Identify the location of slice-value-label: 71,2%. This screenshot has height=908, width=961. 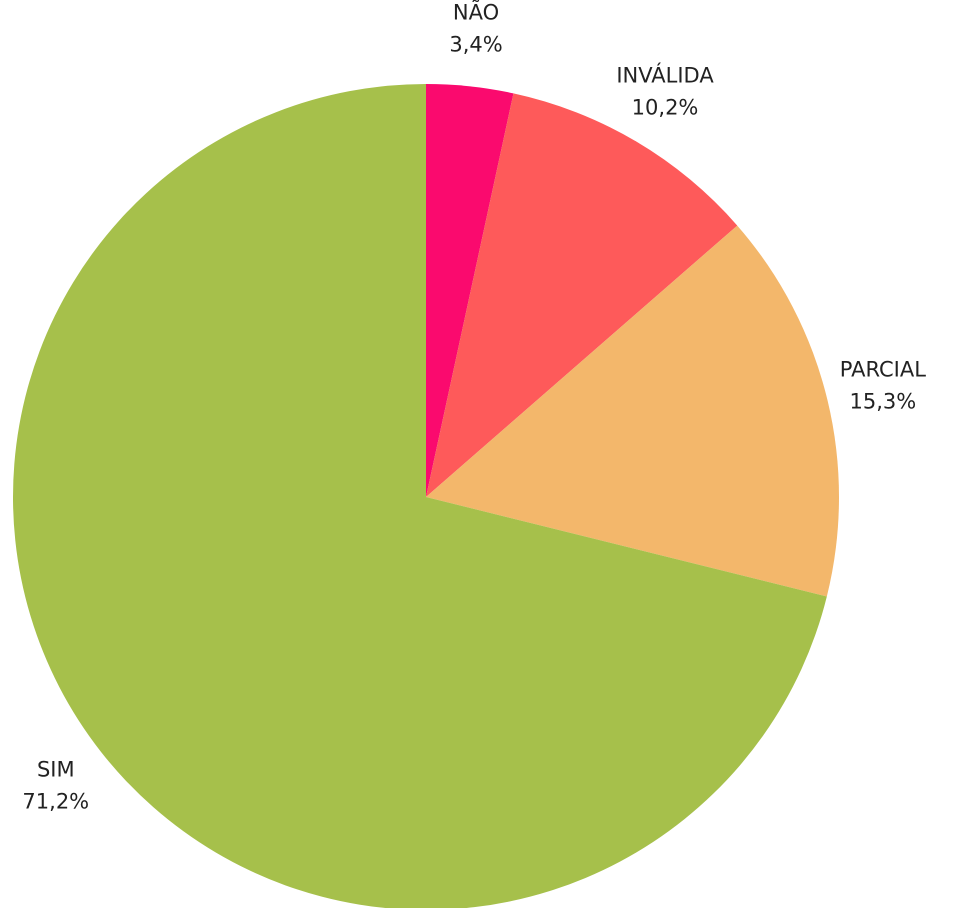
(55, 802).